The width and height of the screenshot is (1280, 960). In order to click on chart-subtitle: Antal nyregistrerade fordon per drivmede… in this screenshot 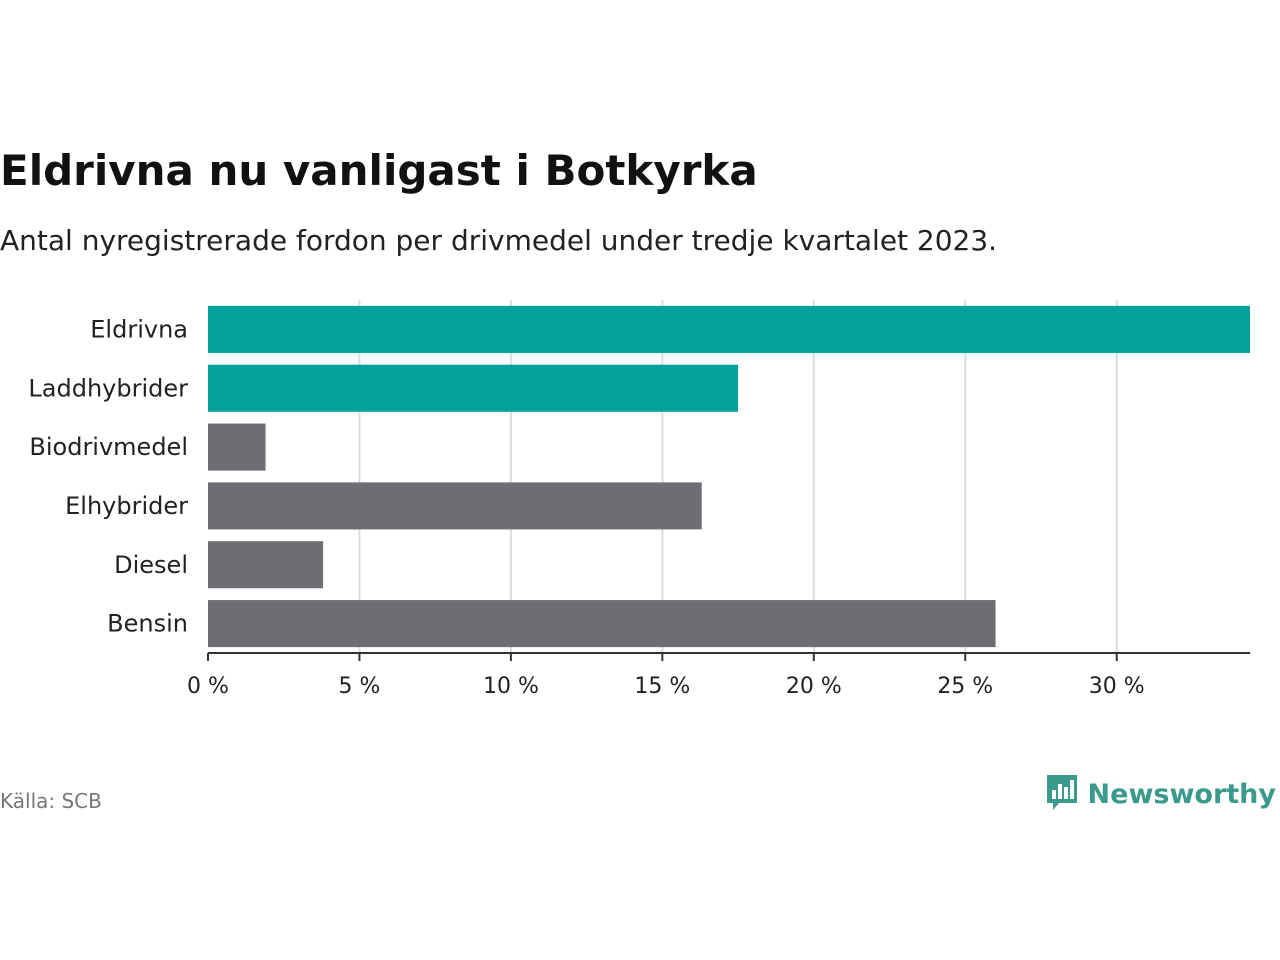, I will do `click(499, 240)`.